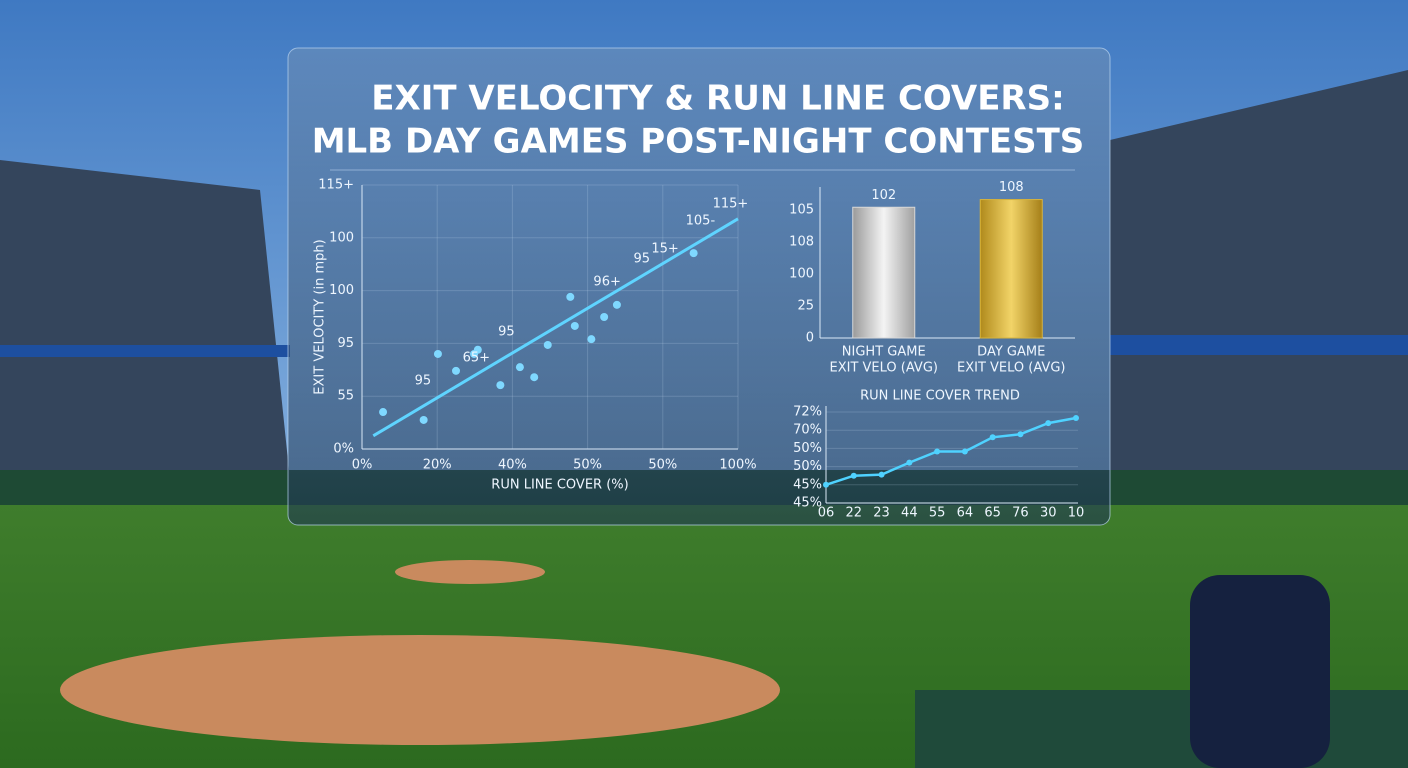 Image resolution: width=1408 pixels, height=768 pixels. What do you see at coordinates (801, 241) in the screenshot?
I see `y-tick-label: 108` at bounding box center [801, 241].